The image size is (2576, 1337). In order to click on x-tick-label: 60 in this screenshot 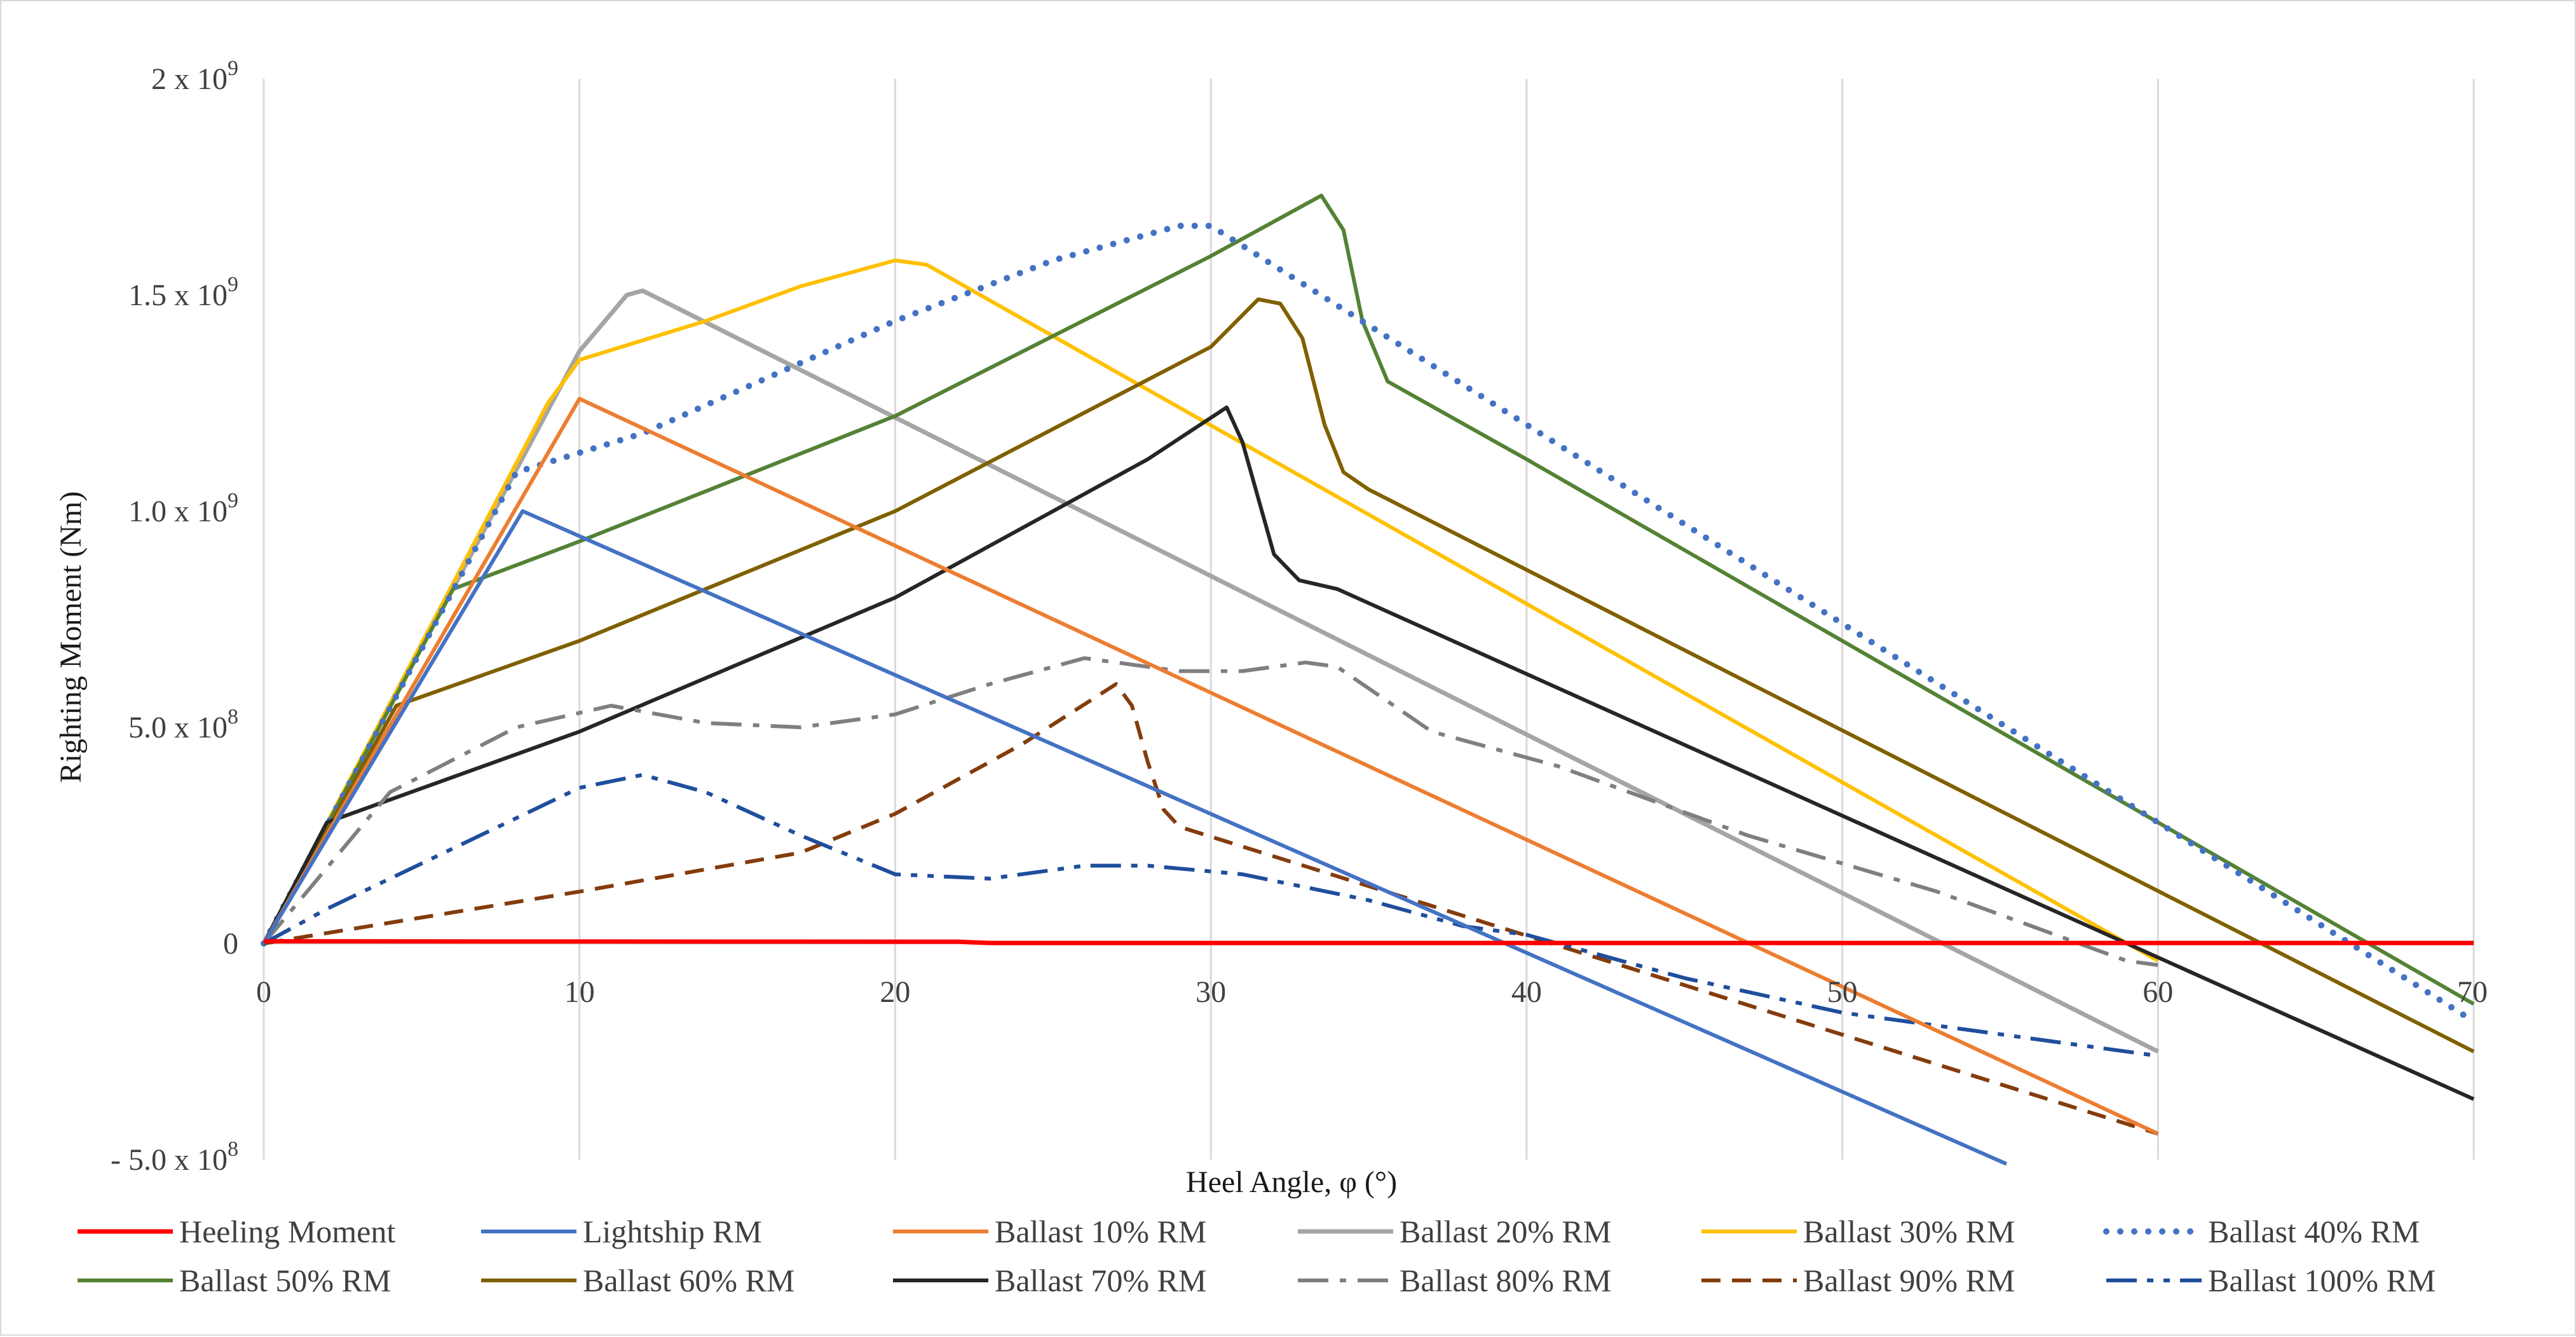, I will do `click(2158, 992)`.